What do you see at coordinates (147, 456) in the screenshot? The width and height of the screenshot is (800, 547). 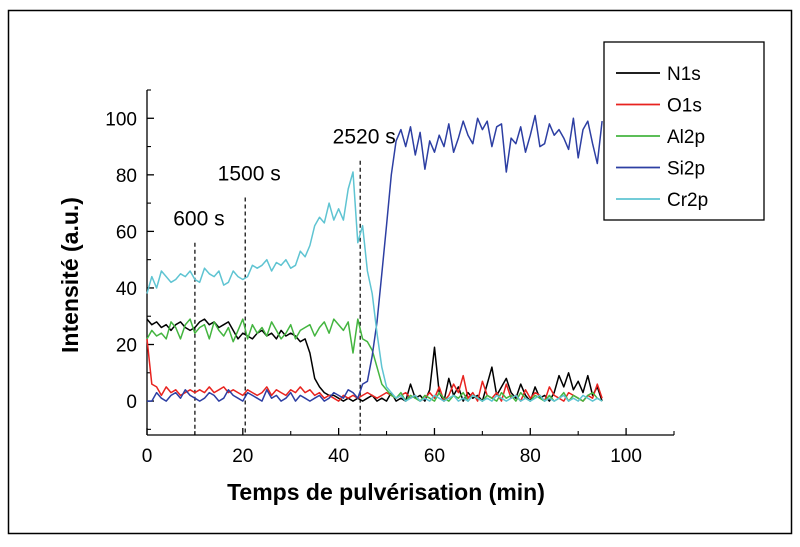 I see `x-tick-label: 0` at bounding box center [147, 456].